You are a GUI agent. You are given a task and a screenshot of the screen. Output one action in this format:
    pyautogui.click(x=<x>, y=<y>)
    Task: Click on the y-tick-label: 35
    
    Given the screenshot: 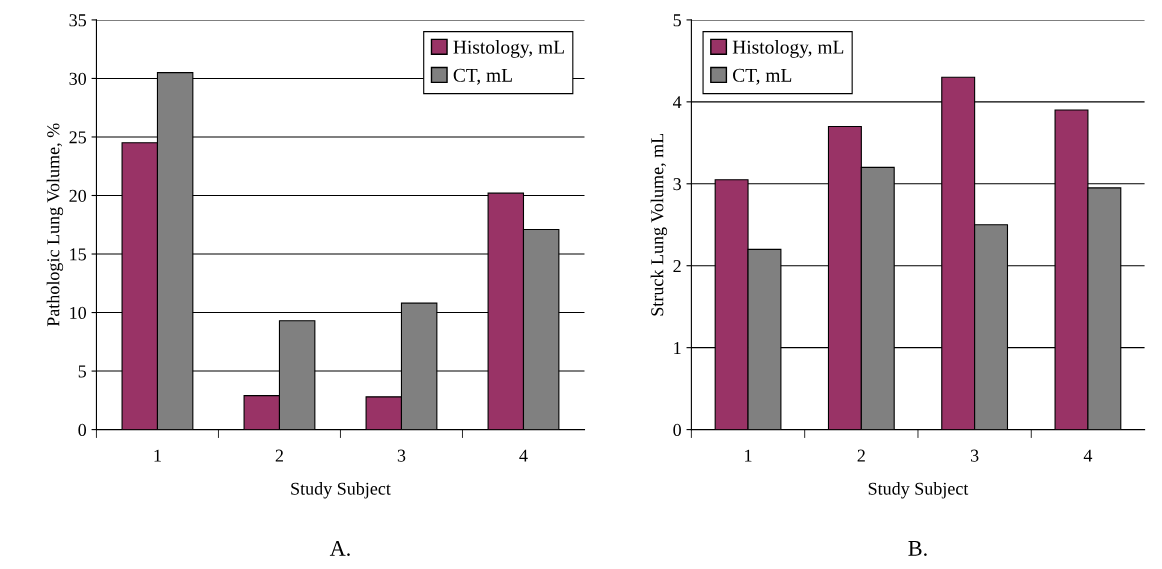 What is the action you would take?
    pyautogui.click(x=78, y=20)
    